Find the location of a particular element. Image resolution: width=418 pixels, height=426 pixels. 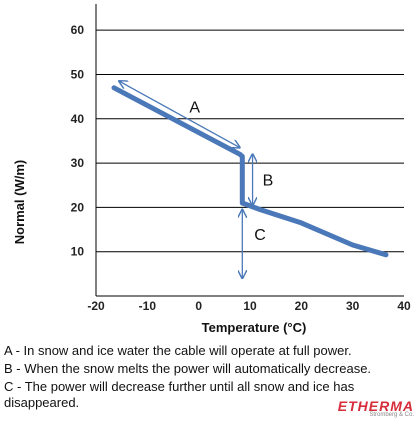

y-tick-30: 30 is located at coordinates (78, 163).